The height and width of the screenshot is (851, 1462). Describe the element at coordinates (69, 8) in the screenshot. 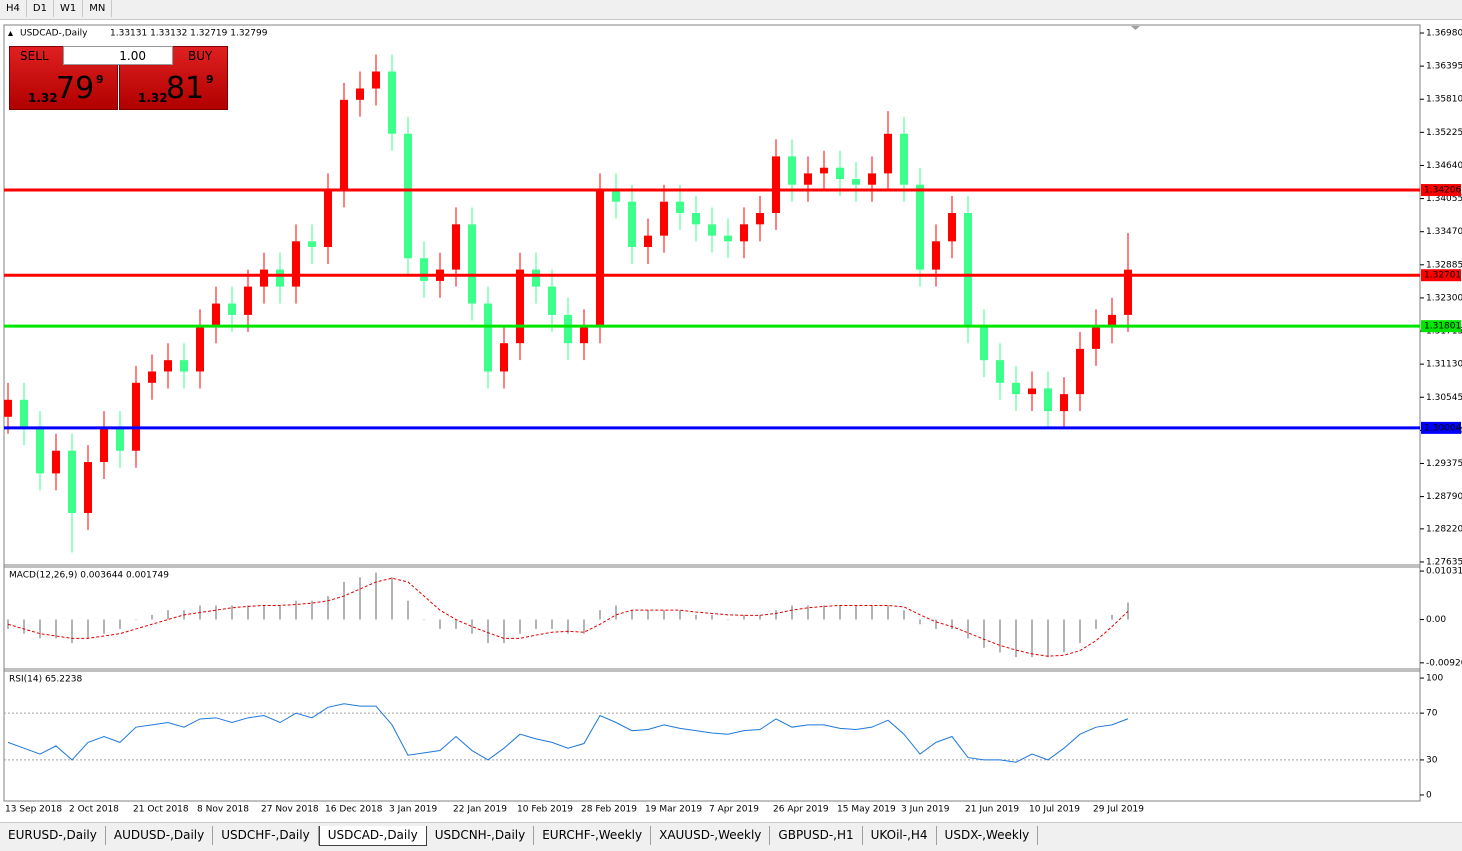

I see `timeframe-button: W1` at that location.